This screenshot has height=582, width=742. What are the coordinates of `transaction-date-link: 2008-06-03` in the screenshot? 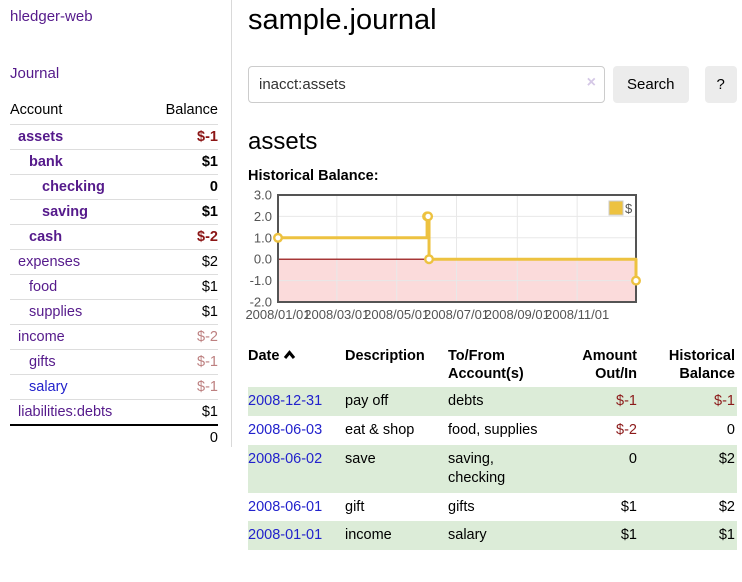 It's located at (285, 430).